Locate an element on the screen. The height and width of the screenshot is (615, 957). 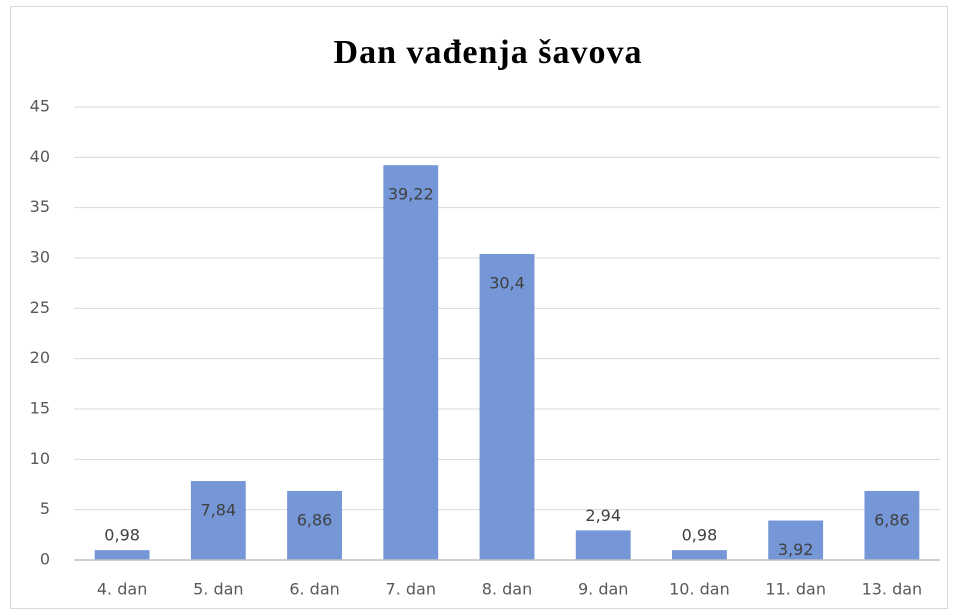
y-tick-label: 5 is located at coordinates (45, 508).